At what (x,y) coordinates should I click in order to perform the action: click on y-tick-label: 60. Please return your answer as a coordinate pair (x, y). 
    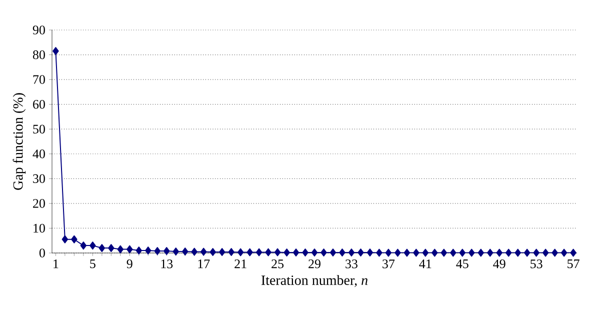
    Looking at the image, I should click on (39, 104).